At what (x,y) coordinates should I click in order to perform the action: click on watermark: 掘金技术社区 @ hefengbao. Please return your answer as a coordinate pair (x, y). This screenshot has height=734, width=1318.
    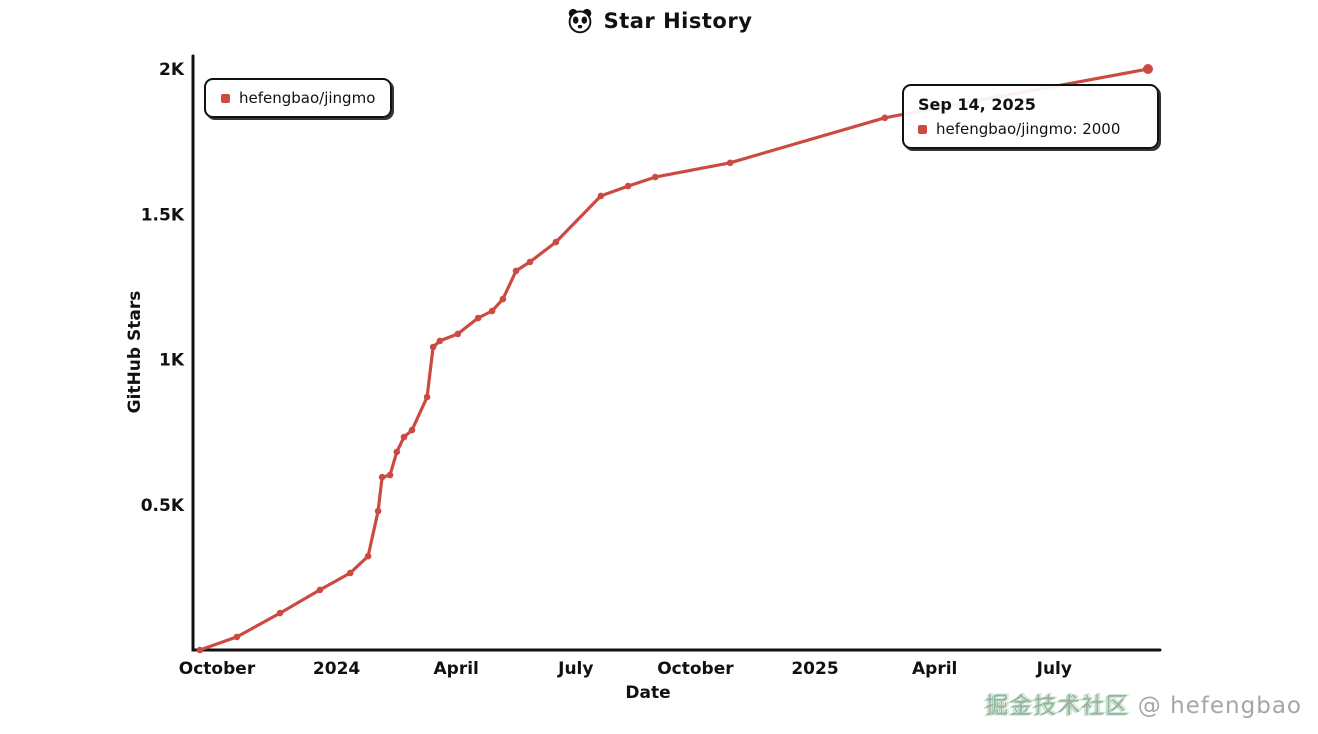
    Looking at the image, I should click on (1143, 703).